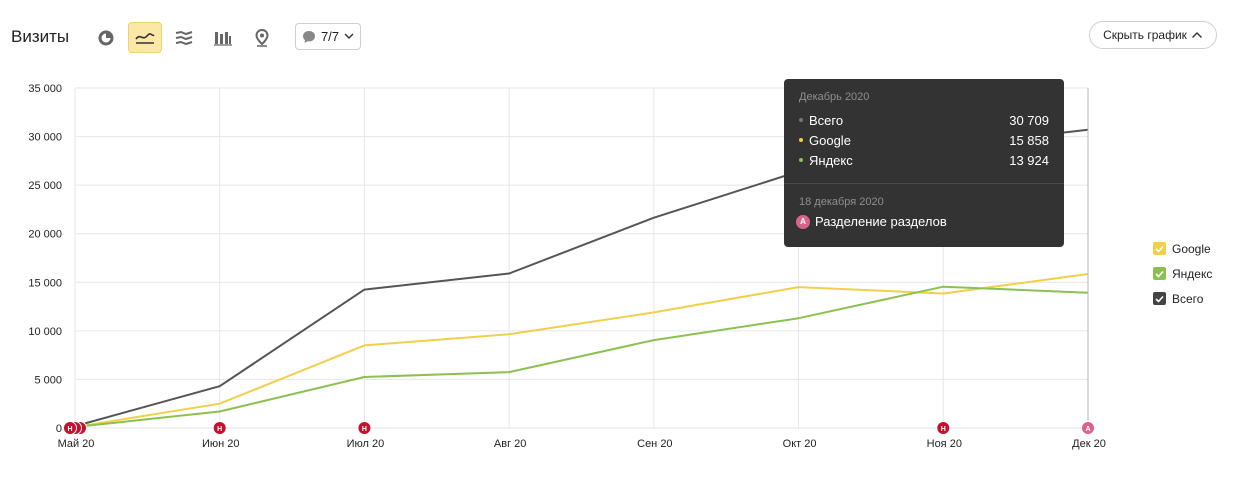 This screenshot has width=1238, height=488. What do you see at coordinates (59, 429) in the screenshot?
I see `y-tick-label: 0` at bounding box center [59, 429].